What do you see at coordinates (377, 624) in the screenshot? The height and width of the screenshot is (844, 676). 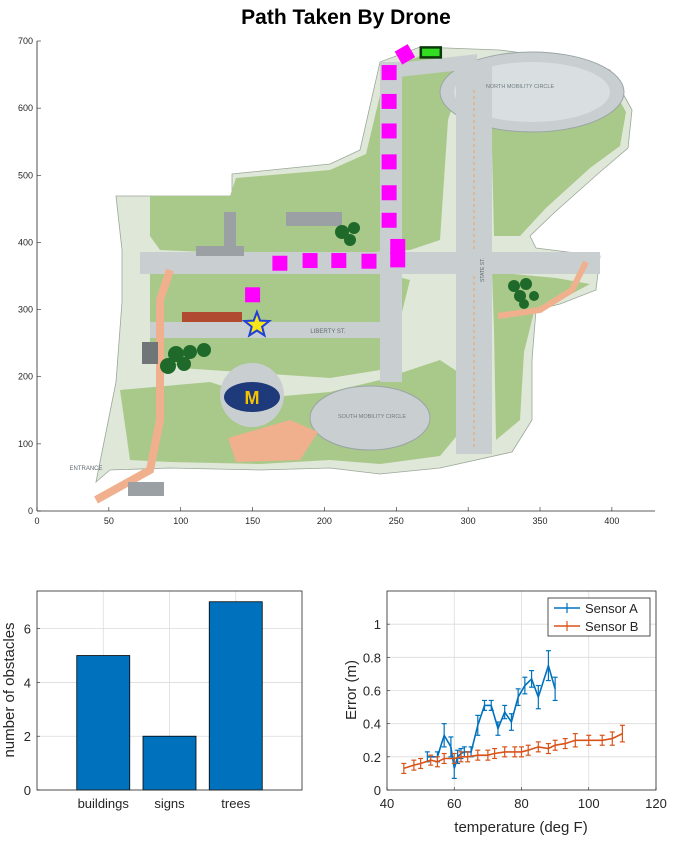 I see `line-y-tick-label: 1` at bounding box center [377, 624].